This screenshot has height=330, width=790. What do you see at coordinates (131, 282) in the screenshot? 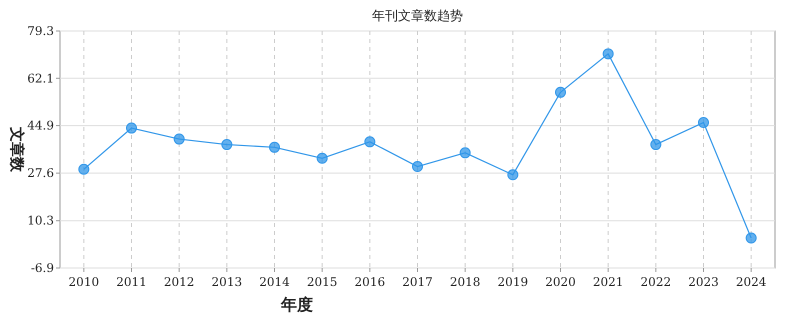
I see `x-tick-label: 2011` at bounding box center [131, 282].